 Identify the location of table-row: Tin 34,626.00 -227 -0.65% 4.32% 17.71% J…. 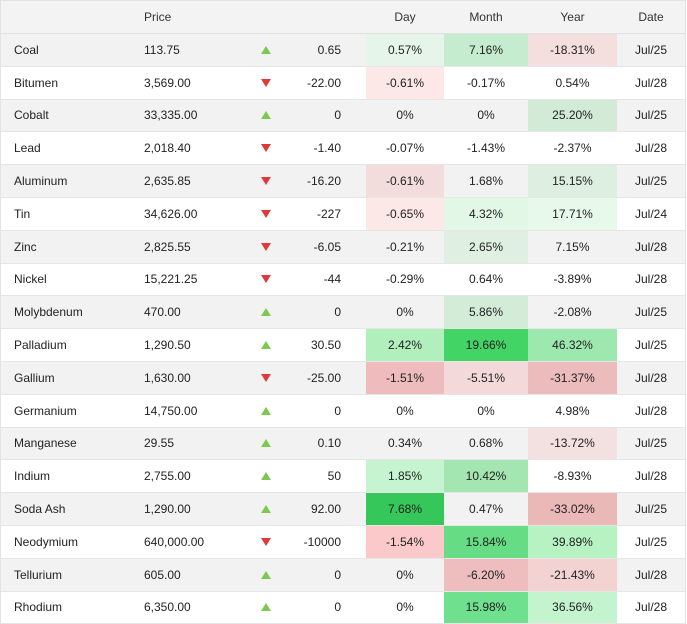
(343, 214).